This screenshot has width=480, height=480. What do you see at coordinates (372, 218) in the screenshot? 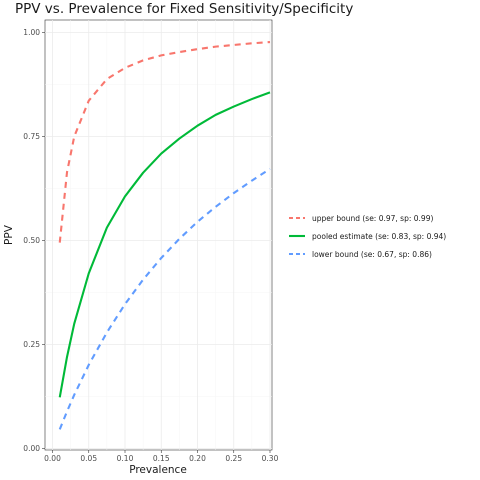
I see `legend-label-1: upper bound (se: 0.97, sp: 0.99)` at bounding box center [372, 218].